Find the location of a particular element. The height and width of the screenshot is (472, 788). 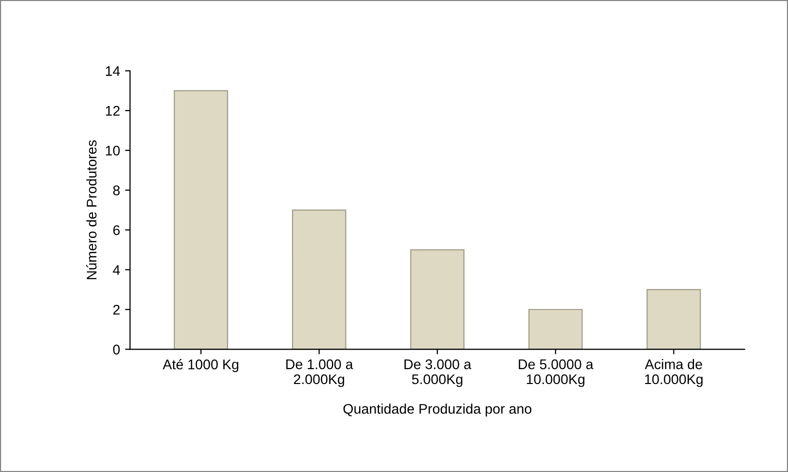

y-tick-label: 8 is located at coordinates (116, 190).